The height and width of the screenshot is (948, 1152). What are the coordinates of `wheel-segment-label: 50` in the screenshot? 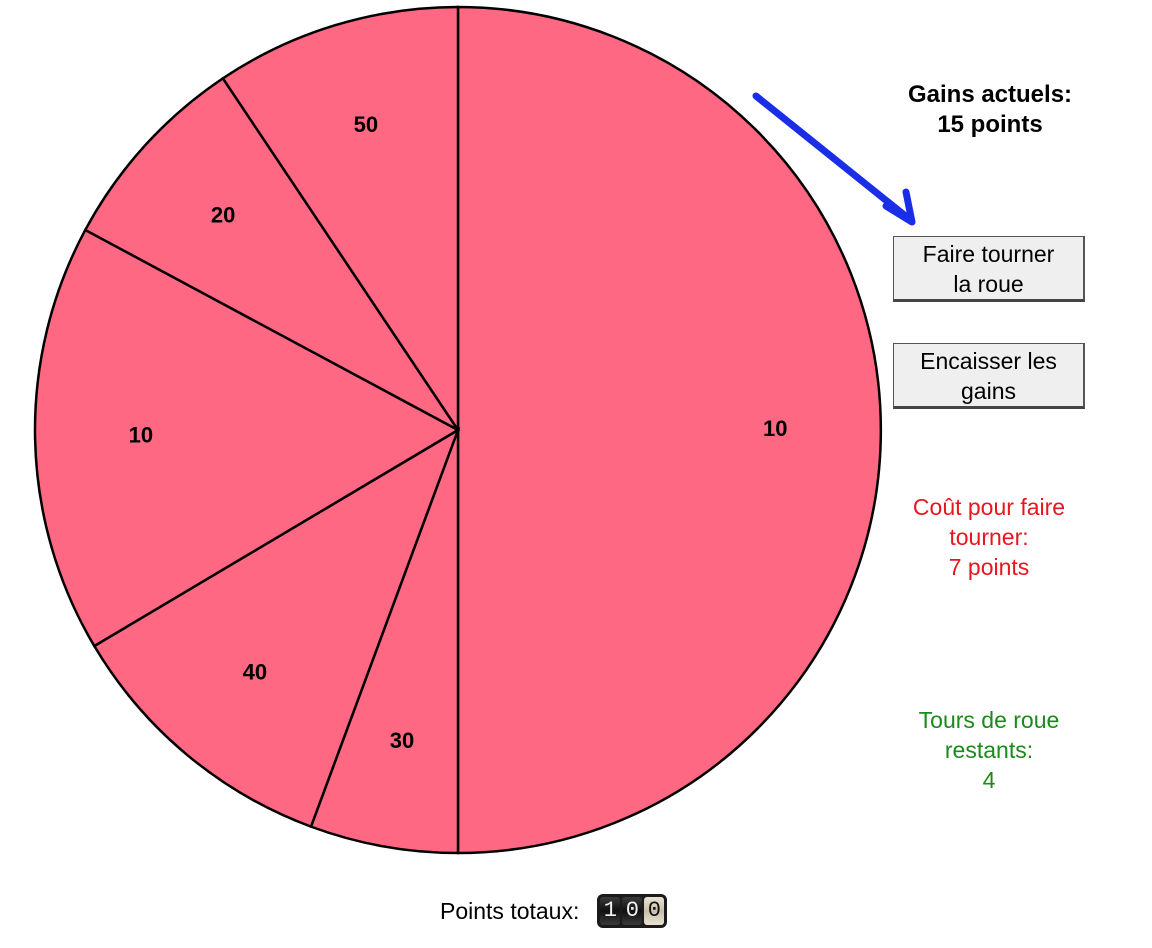 It's located at (366, 124).